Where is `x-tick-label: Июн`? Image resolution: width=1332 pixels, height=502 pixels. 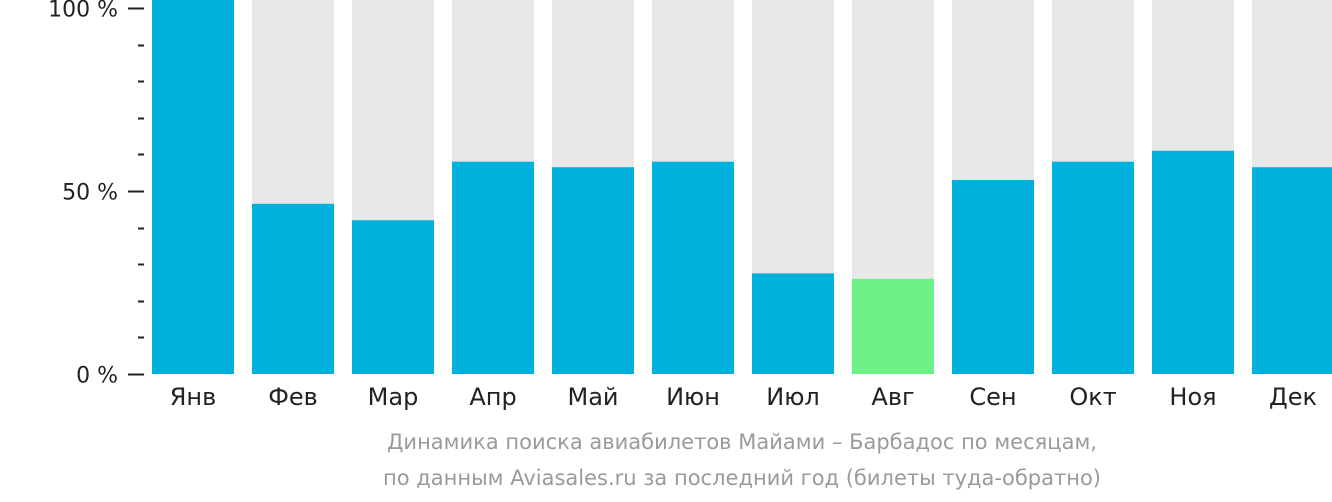 x-tick-label: Июн is located at coordinates (693, 397).